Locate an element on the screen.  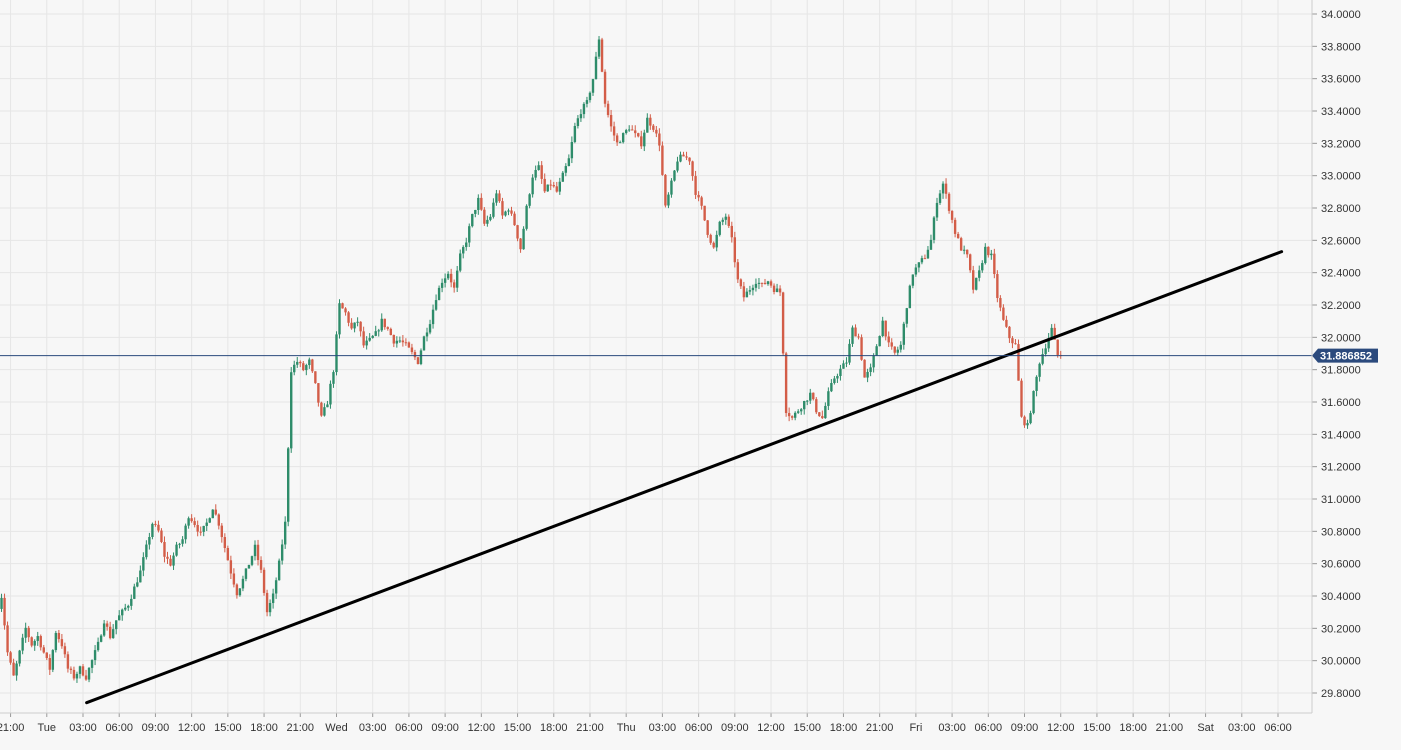
y-tick-label: 32.6000 is located at coordinates (1341, 241).